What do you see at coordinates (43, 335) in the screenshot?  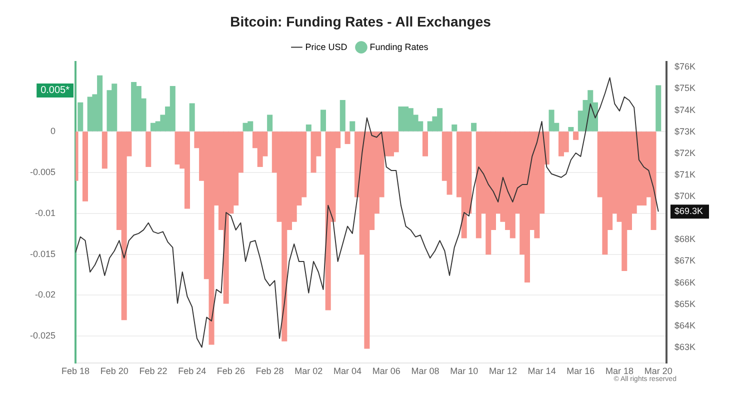 I see `y-tick-label: -0.025` at bounding box center [43, 335].